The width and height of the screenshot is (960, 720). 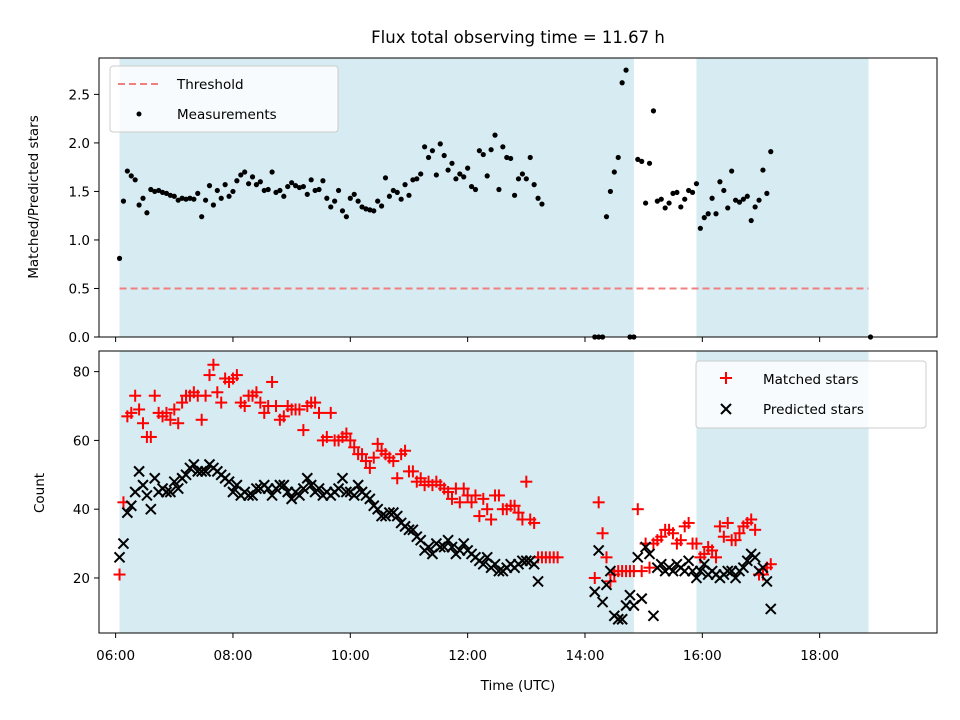 I want to click on bottom-legend: Matched stars Predicted stars, so click(x=811, y=394).